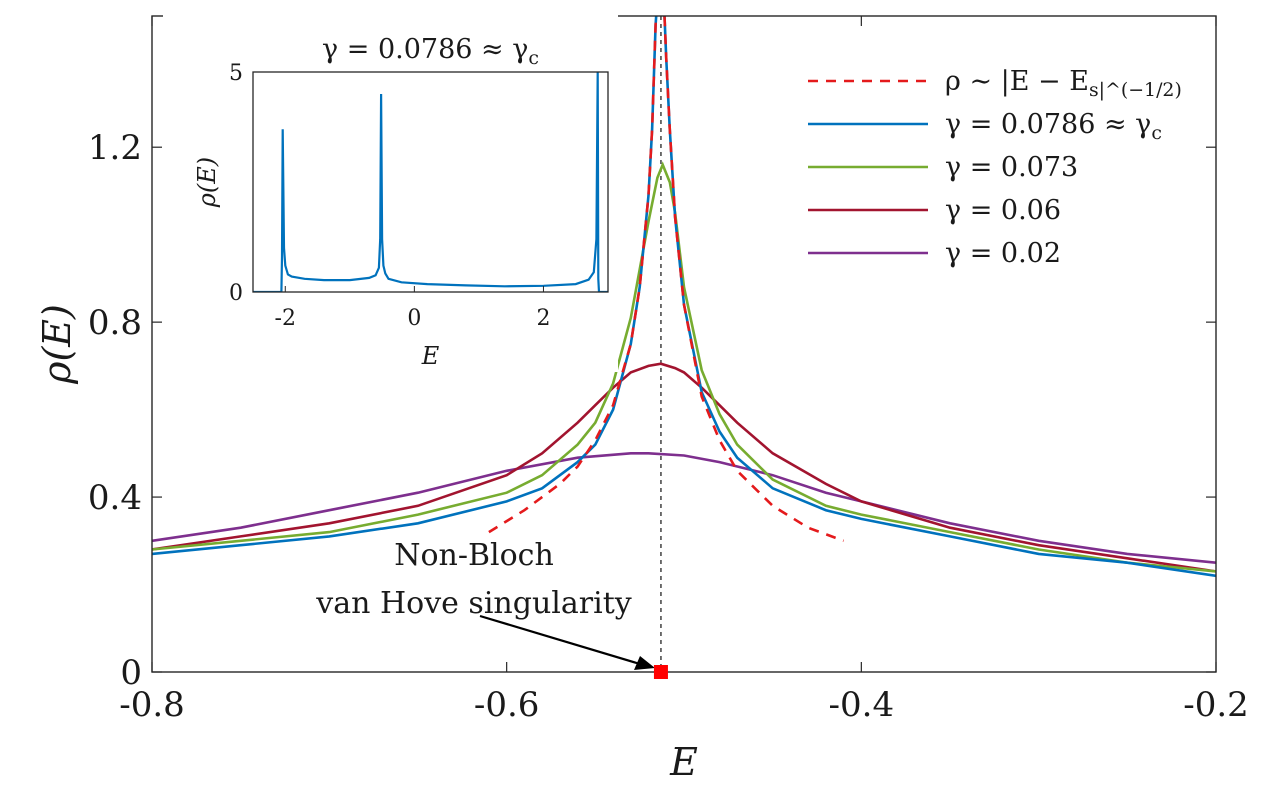  Describe the element at coordinates (414, 318) in the screenshot. I see `inset-x-tick-label: 0` at that location.